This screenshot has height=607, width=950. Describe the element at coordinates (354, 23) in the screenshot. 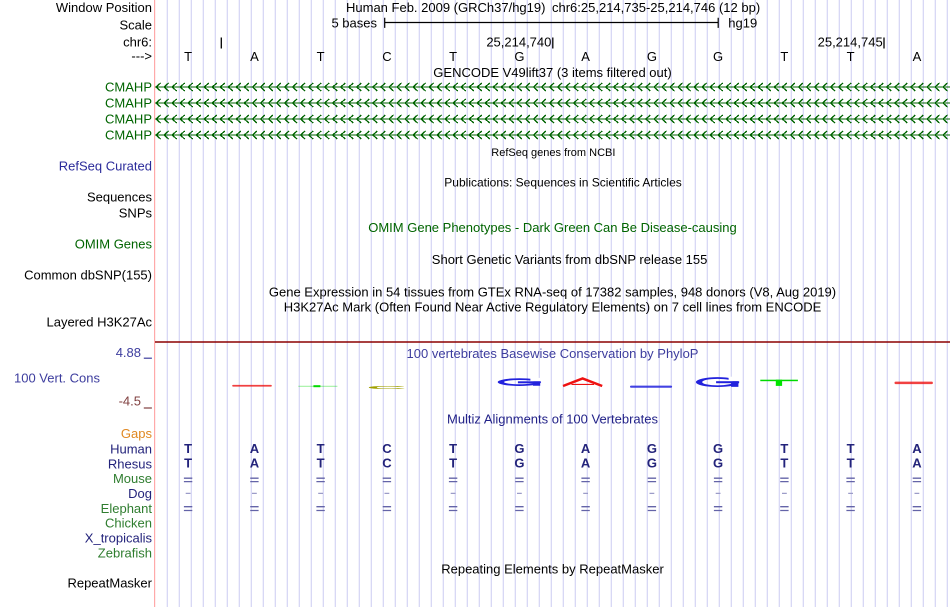

I see `svg-text: 5 bases` at that location.